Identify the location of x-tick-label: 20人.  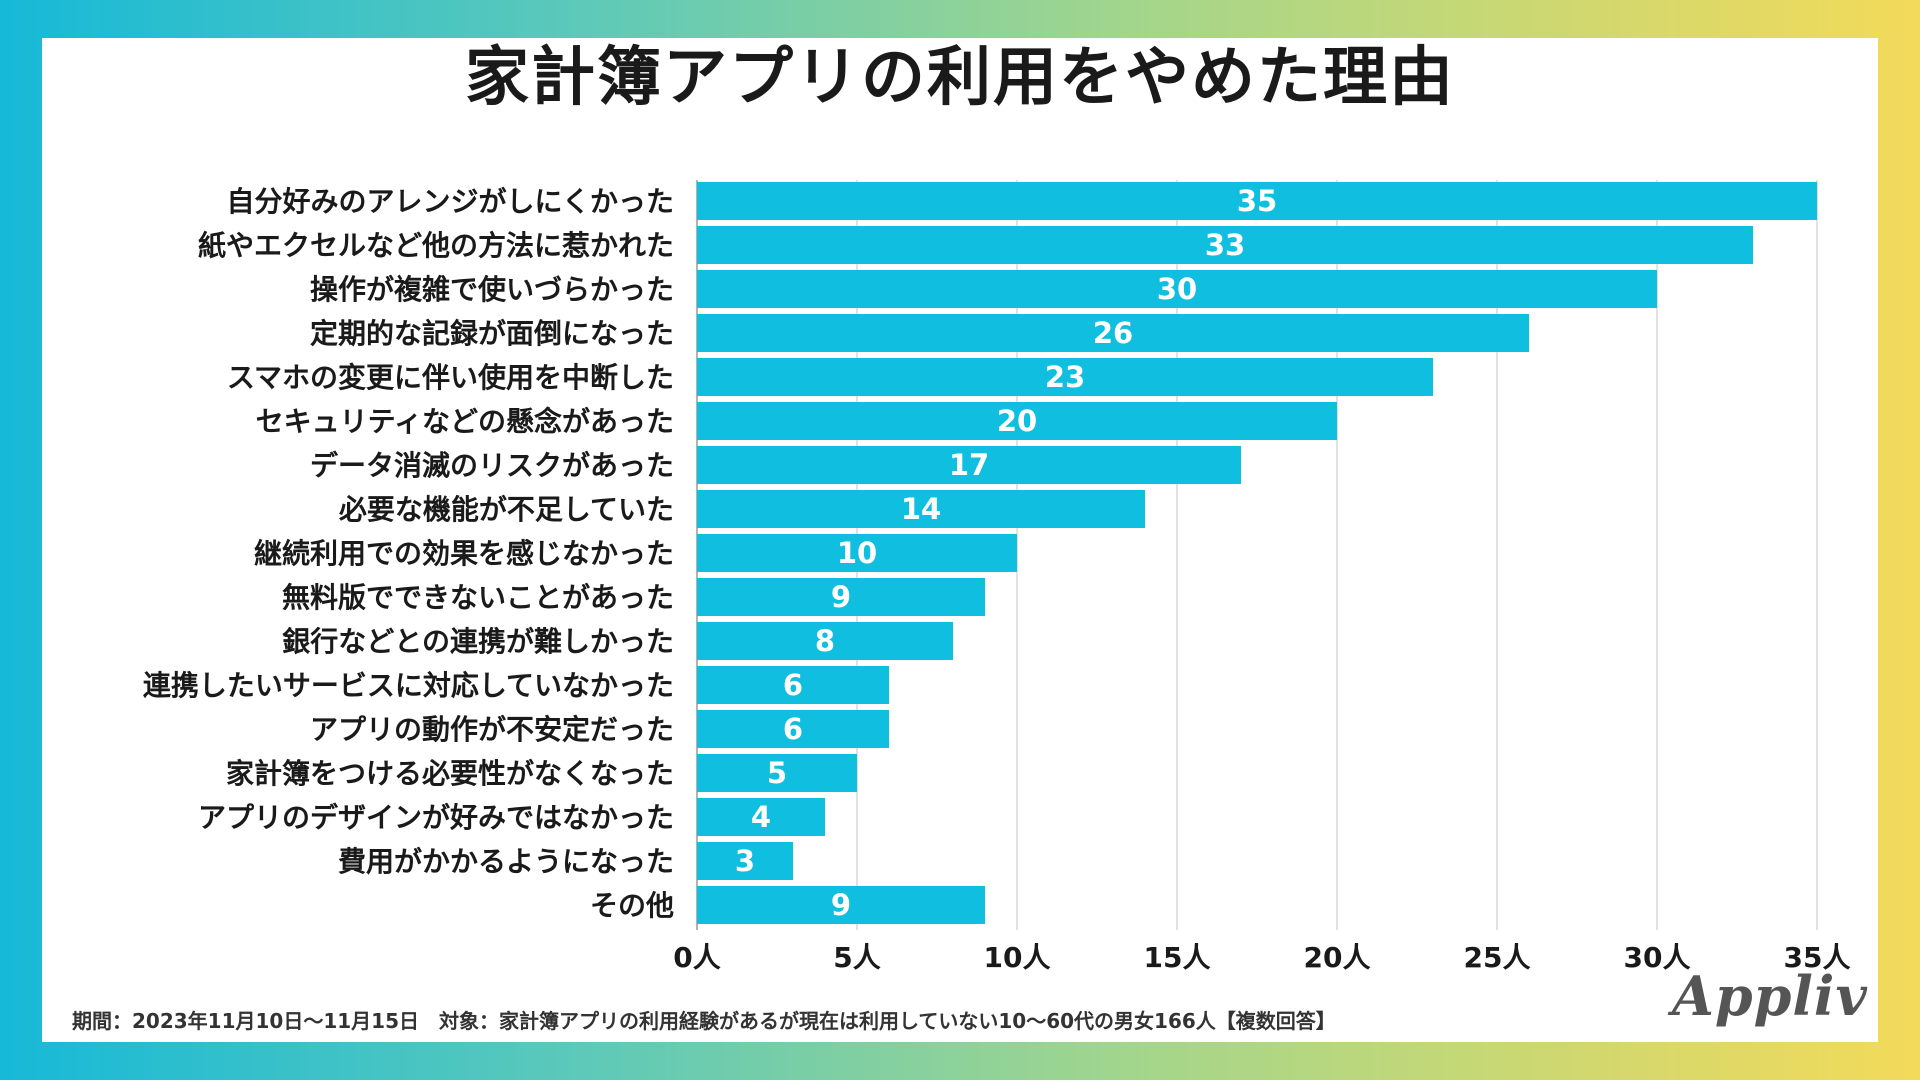
(1337, 957).